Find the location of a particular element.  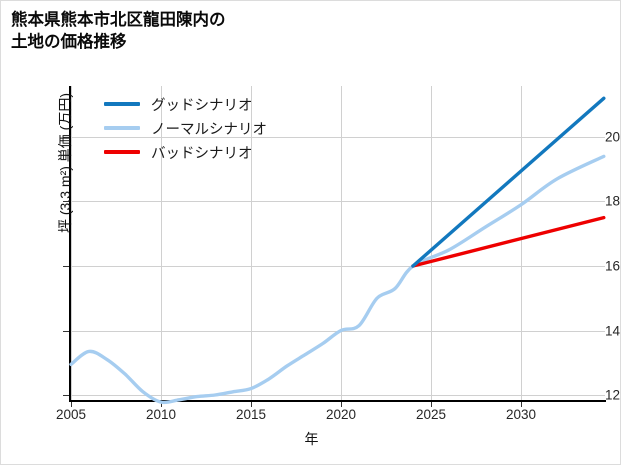

x-axis-spine is located at coordinates (337, 401).